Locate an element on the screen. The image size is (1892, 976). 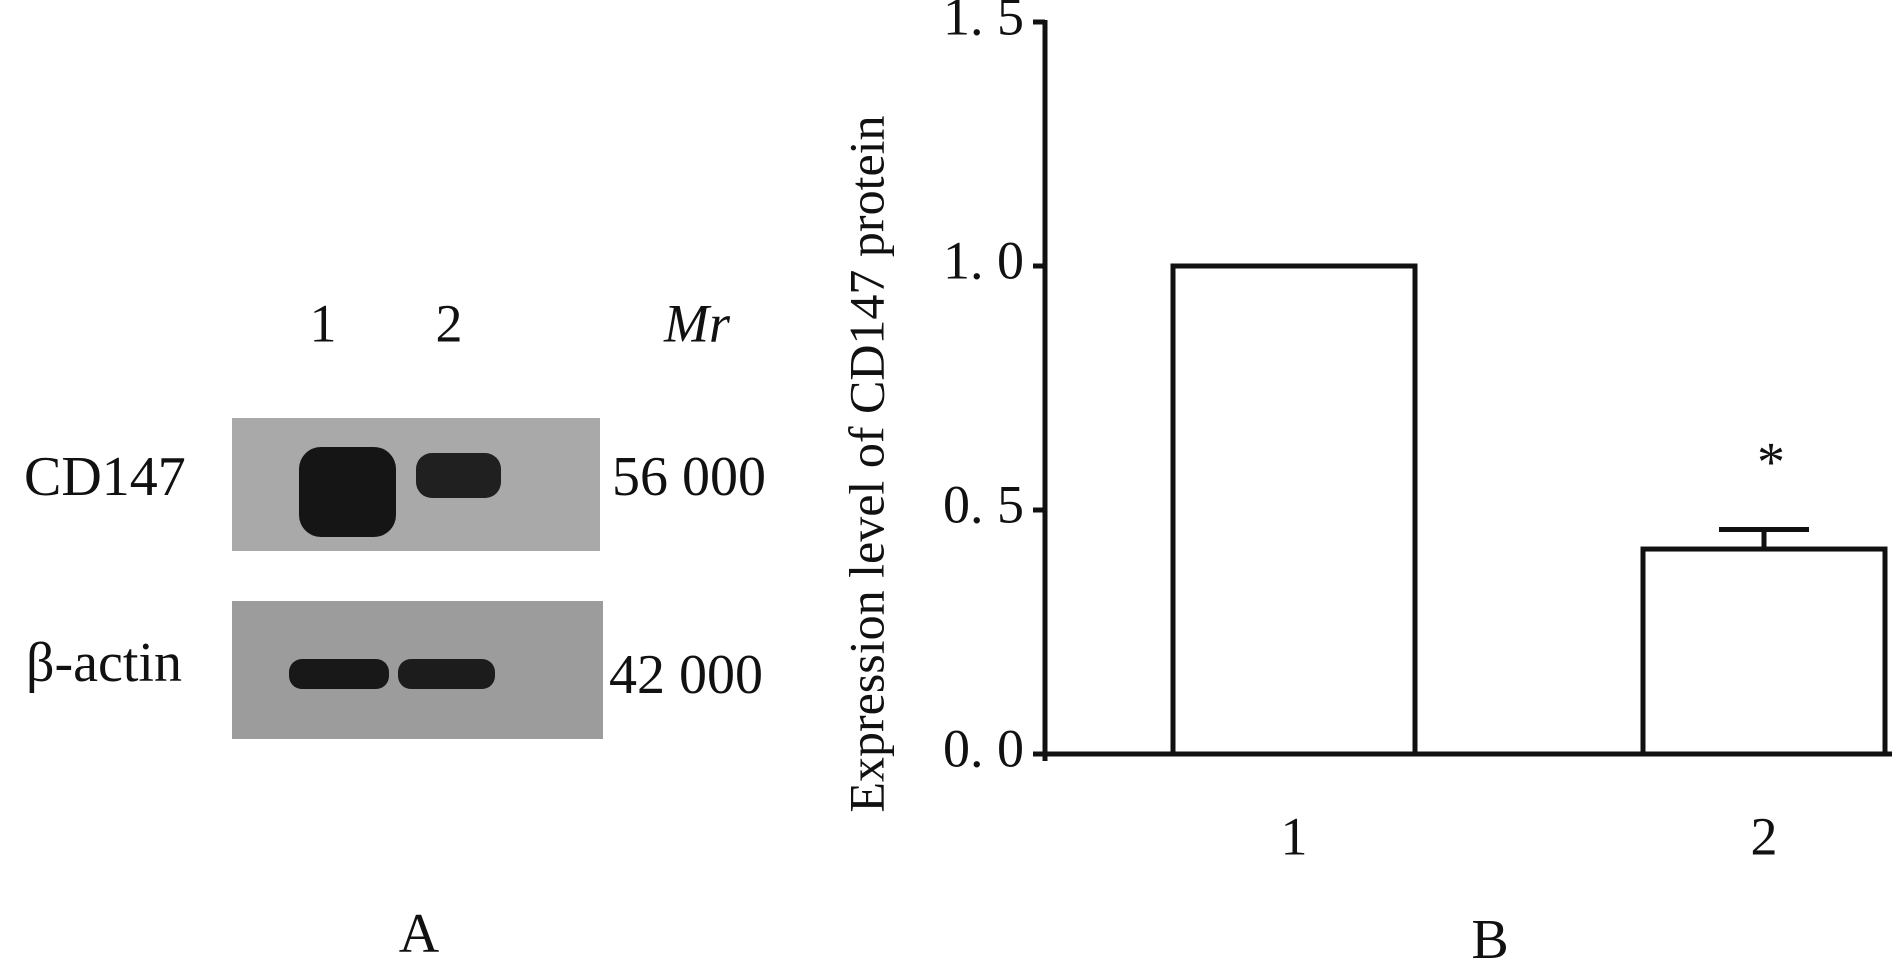
y-tick-label: 0. 5 is located at coordinates (983, 504).